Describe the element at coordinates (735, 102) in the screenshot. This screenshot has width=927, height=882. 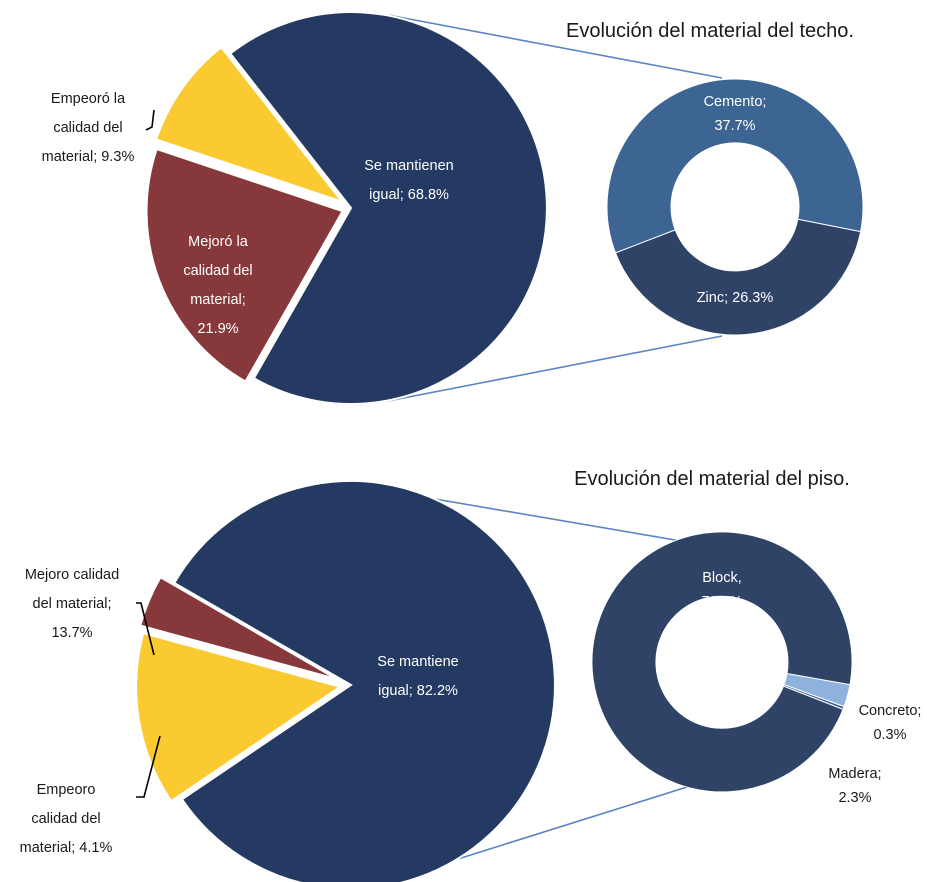
I see `donut-label-1-line-1: Cemento;` at that location.